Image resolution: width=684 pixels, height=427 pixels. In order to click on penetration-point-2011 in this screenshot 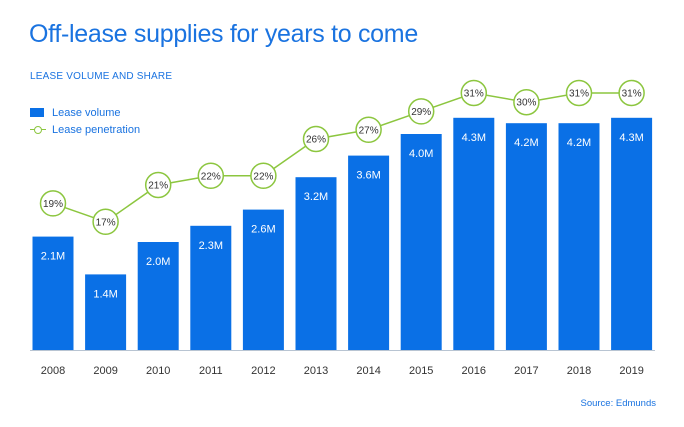, I will do `click(211, 176)`.